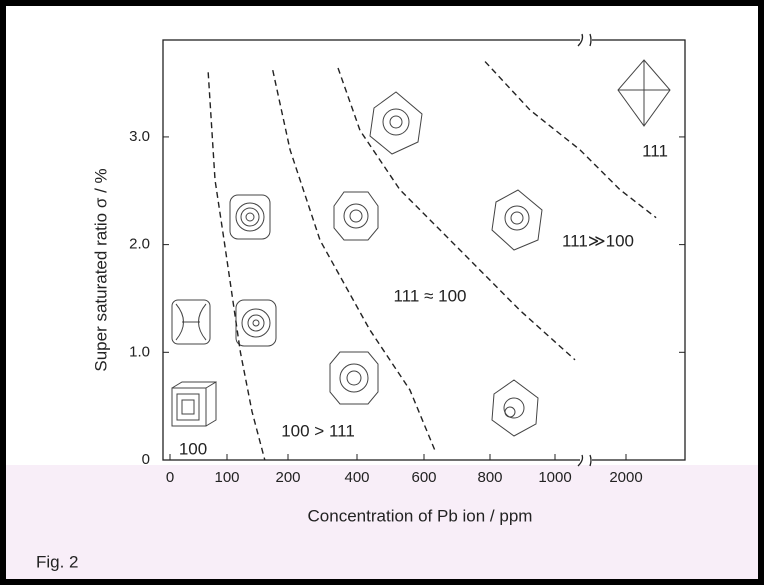 The image size is (764, 585). I want to click on region-label: 111≫100, so click(598, 240).